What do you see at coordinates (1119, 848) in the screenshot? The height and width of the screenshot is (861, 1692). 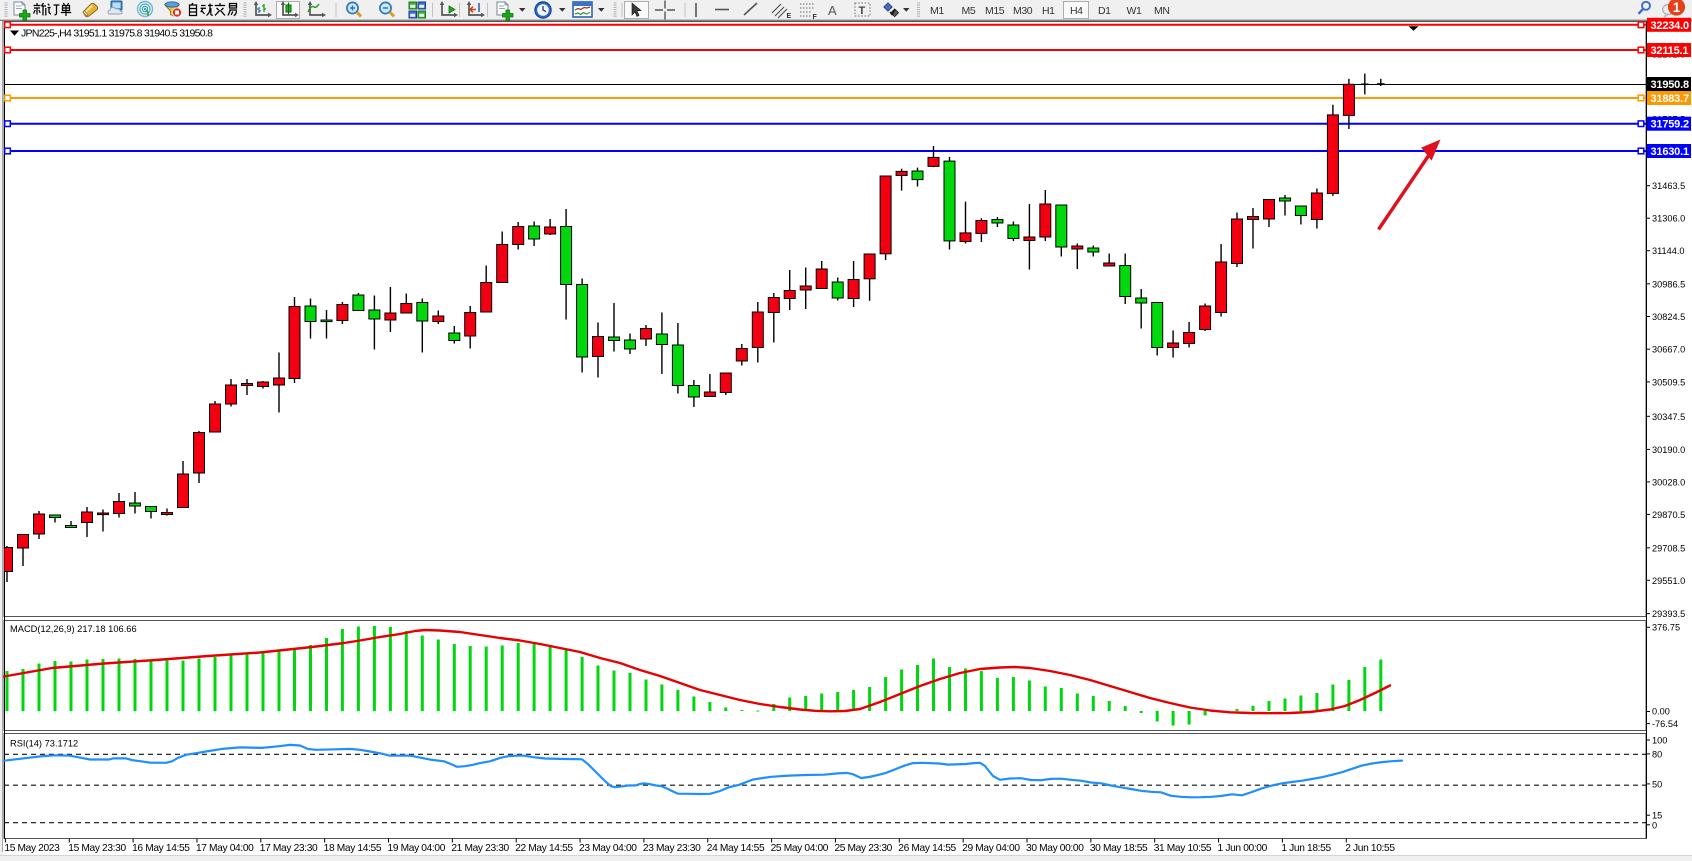 I see `svg-text: 30 May 18:55` at bounding box center [1119, 848].